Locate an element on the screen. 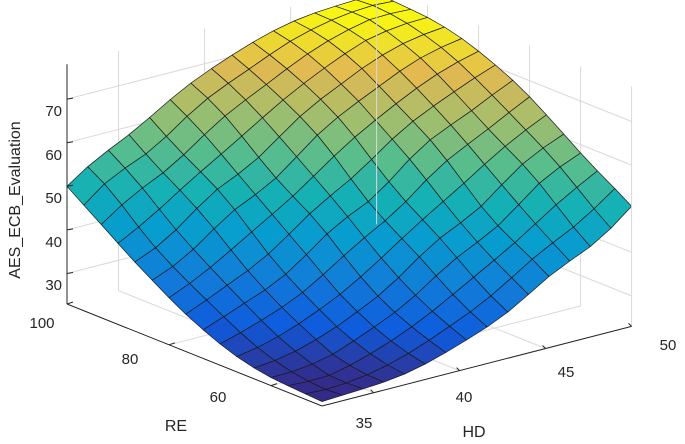 The image size is (685, 444). y-tick-80: 80 is located at coordinates (130, 359).